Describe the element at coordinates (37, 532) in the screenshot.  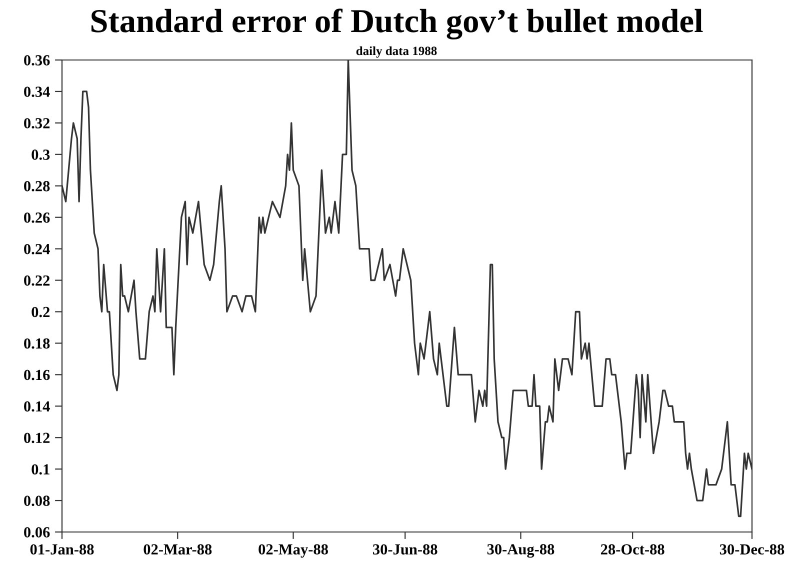
I see `y-tick-label: 0.06` at that location.